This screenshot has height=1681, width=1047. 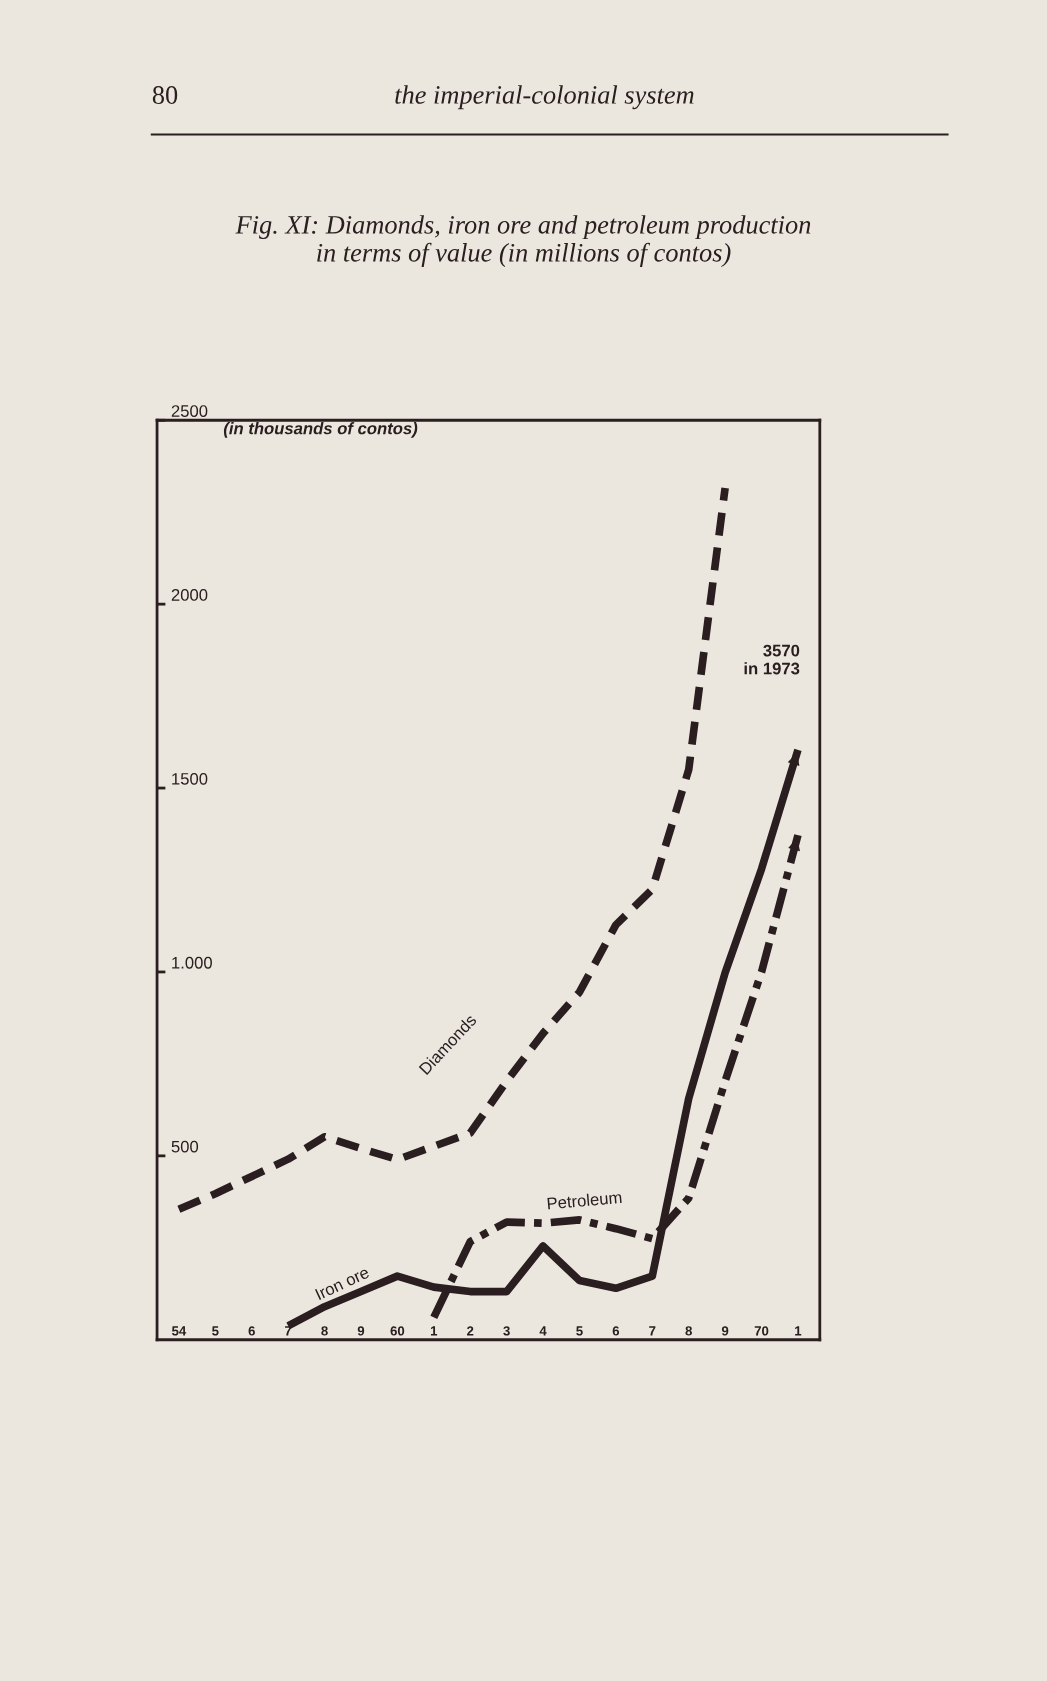 What do you see at coordinates (761, 1331) in the screenshot?
I see `x-tick-label: 70` at bounding box center [761, 1331].